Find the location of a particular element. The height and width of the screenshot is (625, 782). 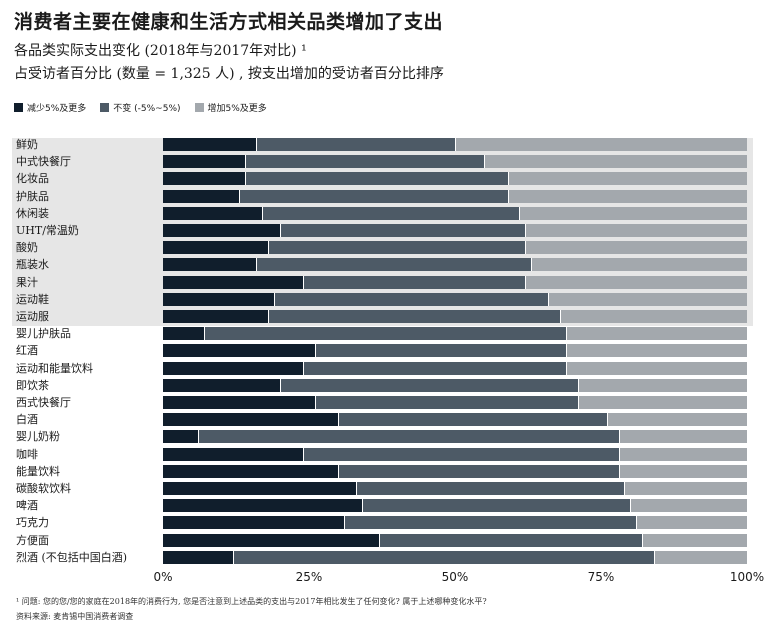

legend-item-same: 不变 (-5%~5%) is located at coordinates (140, 107).